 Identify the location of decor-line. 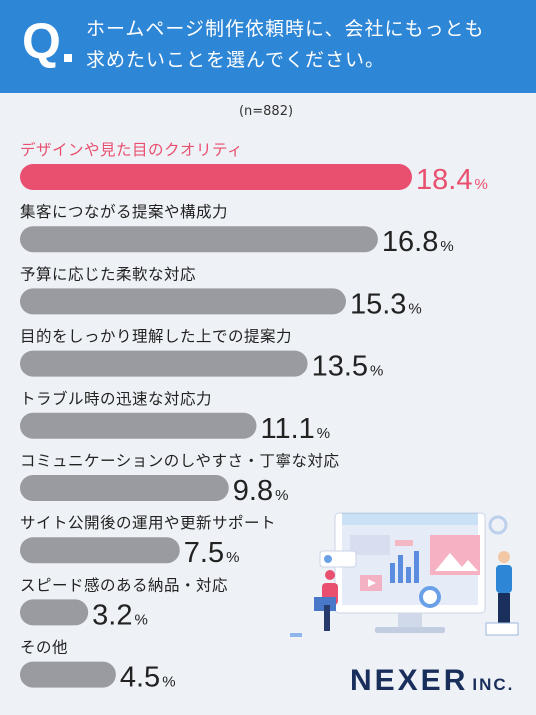
(296, 635).